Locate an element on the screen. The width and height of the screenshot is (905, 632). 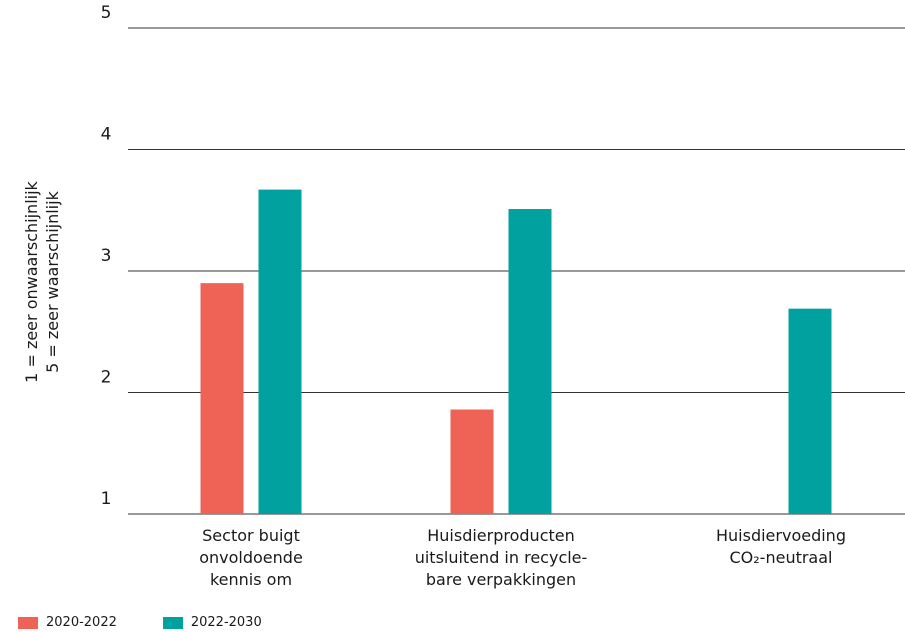
y-tick-label-2: 2 is located at coordinates (106, 378).